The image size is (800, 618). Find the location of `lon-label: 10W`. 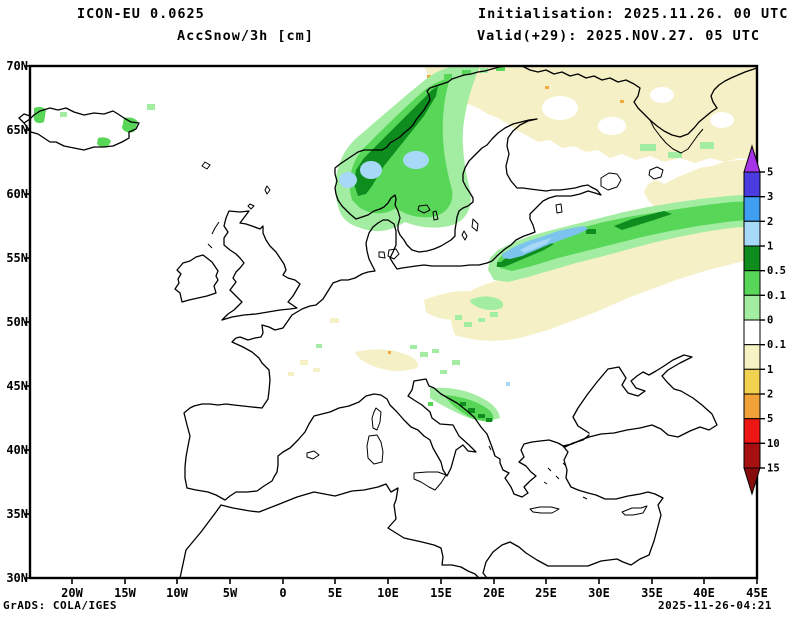

lon-label: 10W is located at coordinates (177, 593).